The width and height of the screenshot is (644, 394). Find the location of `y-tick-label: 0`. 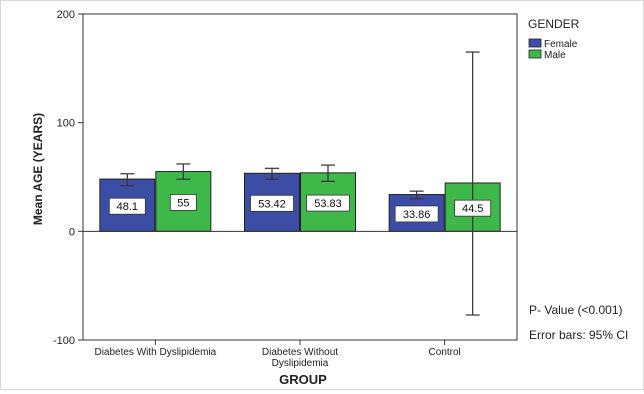

y-tick-label: 0 is located at coordinates (72, 232).